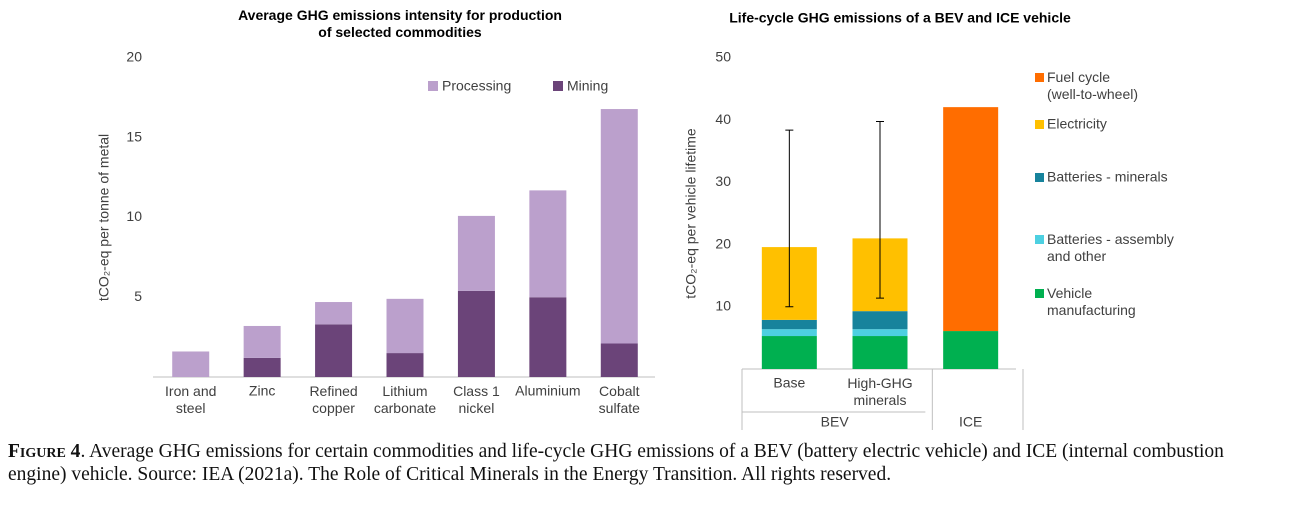  Describe the element at coordinates (1091, 301) in the screenshot. I see `legend-label: Vehicle manufacturing` at that location.